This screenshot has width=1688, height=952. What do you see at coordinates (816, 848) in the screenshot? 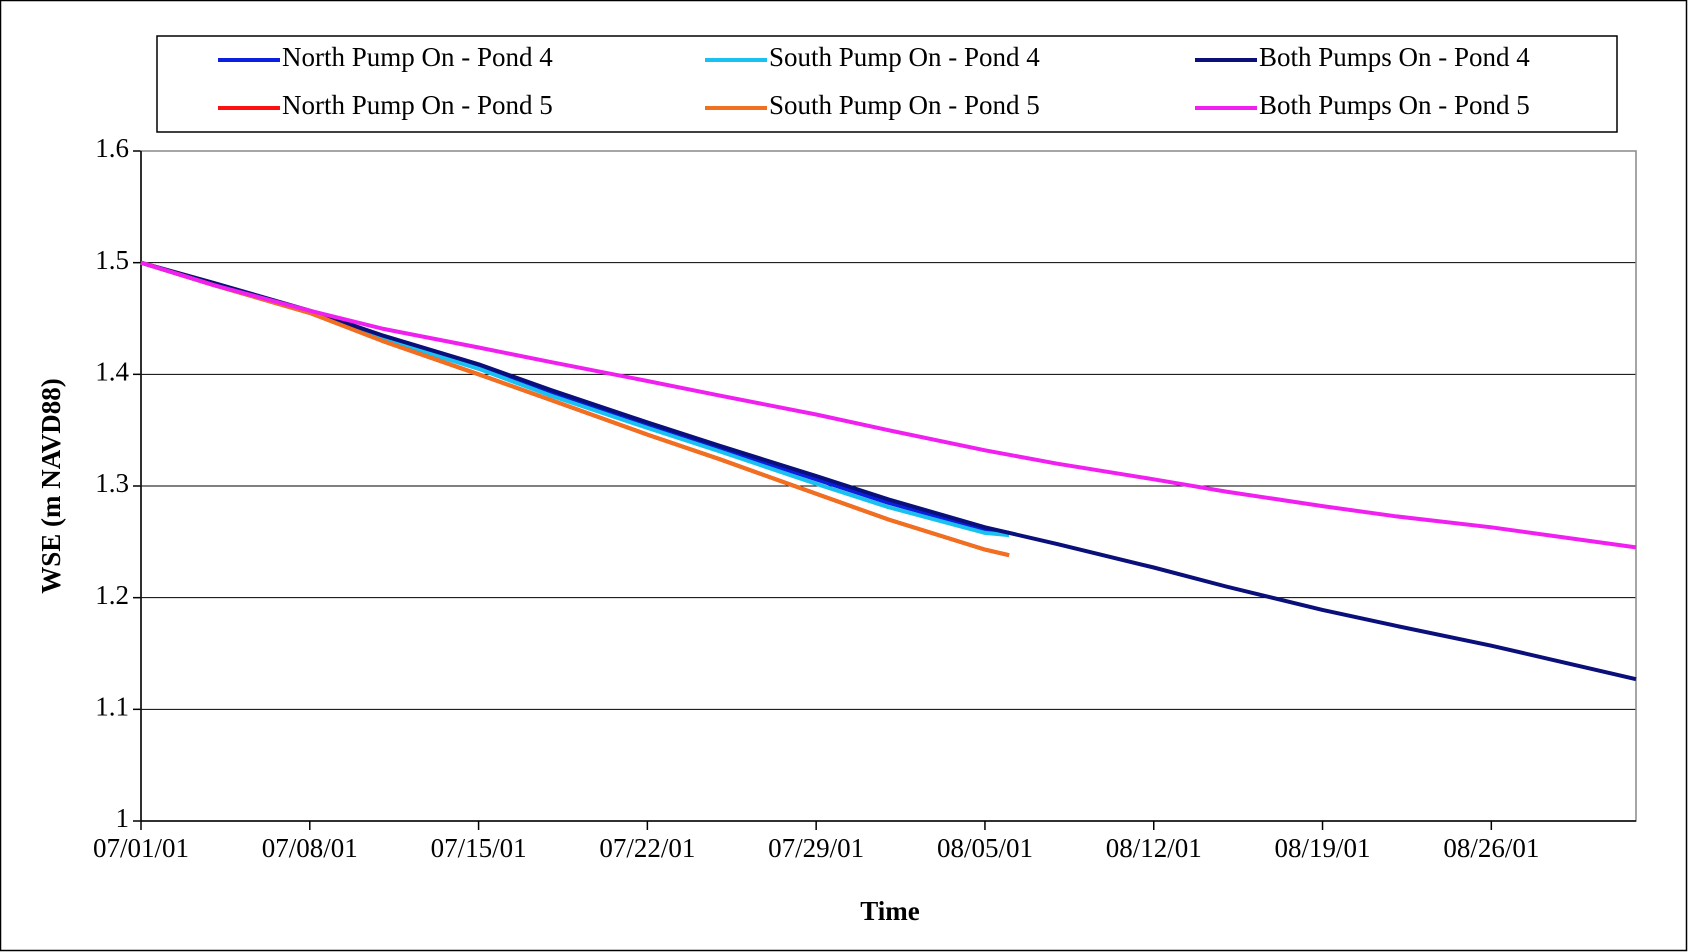
I see `x-tick-label: 07/29/01` at bounding box center [816, 848].